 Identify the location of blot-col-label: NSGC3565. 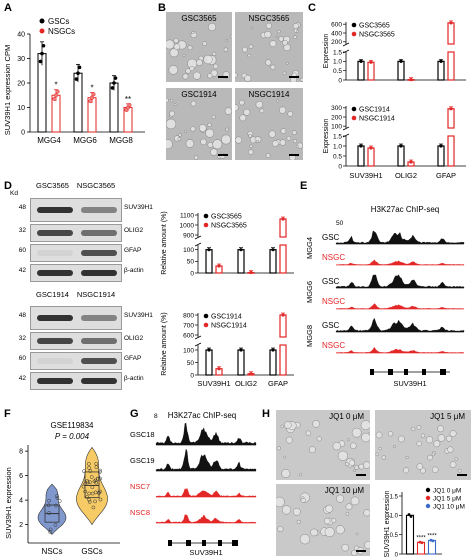
(96, 185).